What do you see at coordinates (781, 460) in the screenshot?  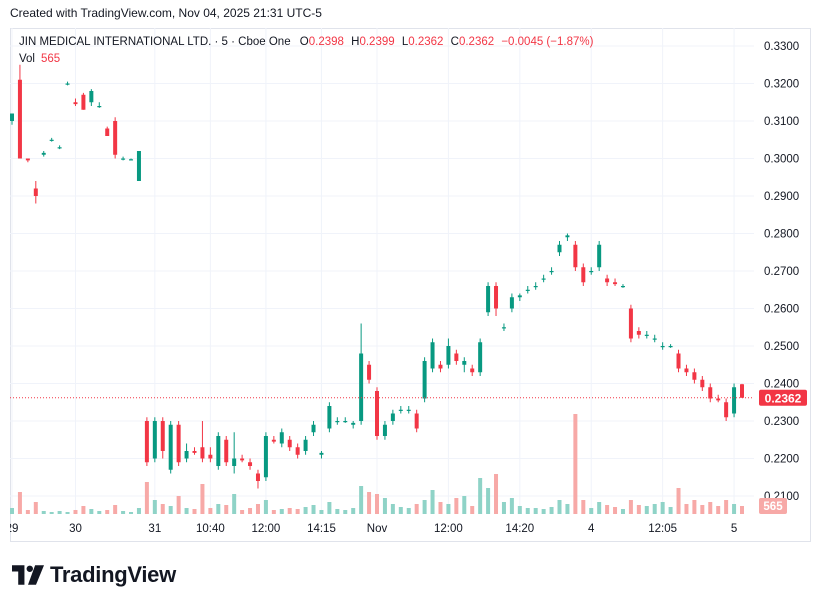 I see `price-tick-label: 0.2200` at bounding box center [781, 460].